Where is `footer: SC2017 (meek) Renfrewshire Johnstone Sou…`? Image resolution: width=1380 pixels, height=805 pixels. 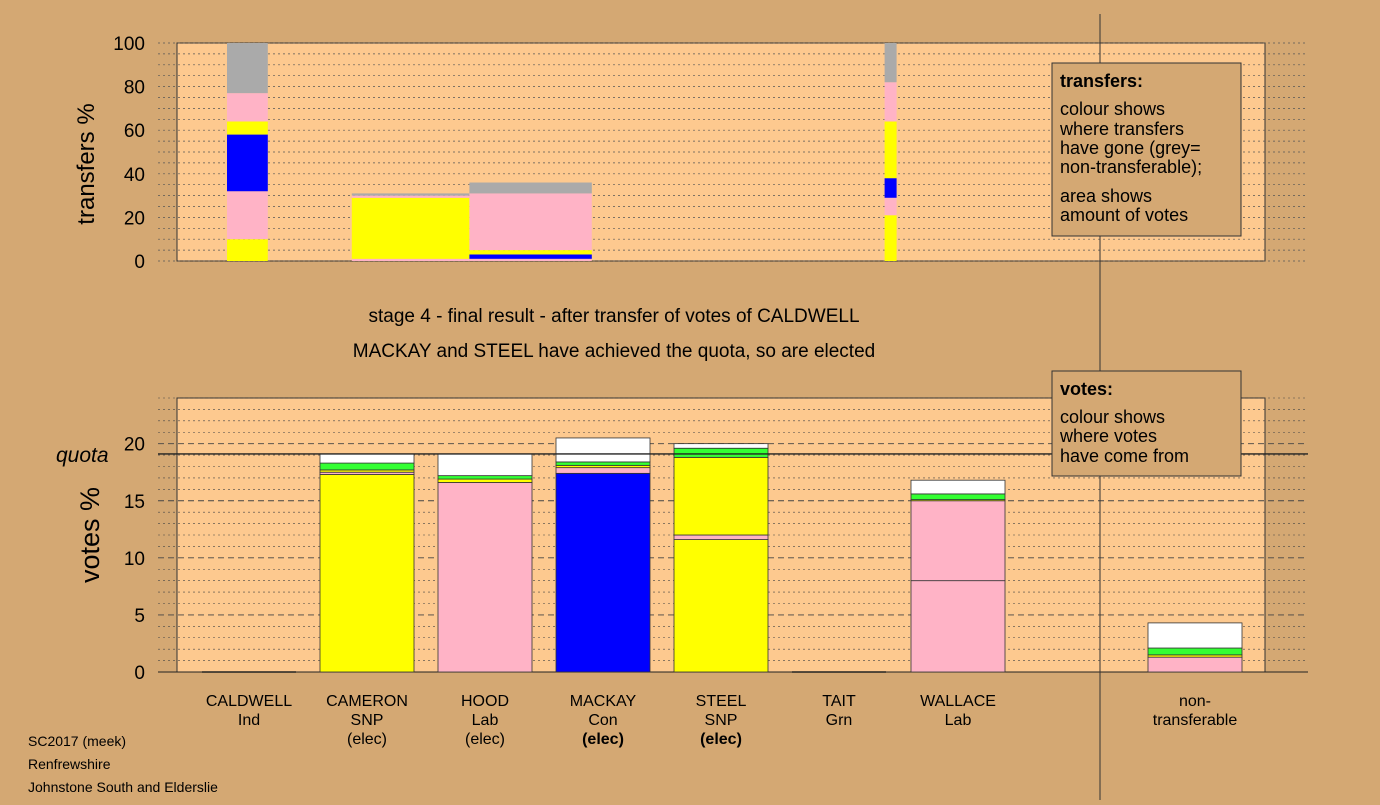 footer: SC2017 (meek) Renfrewshire Johnstone Sou… is located at coordinates (123, 764).